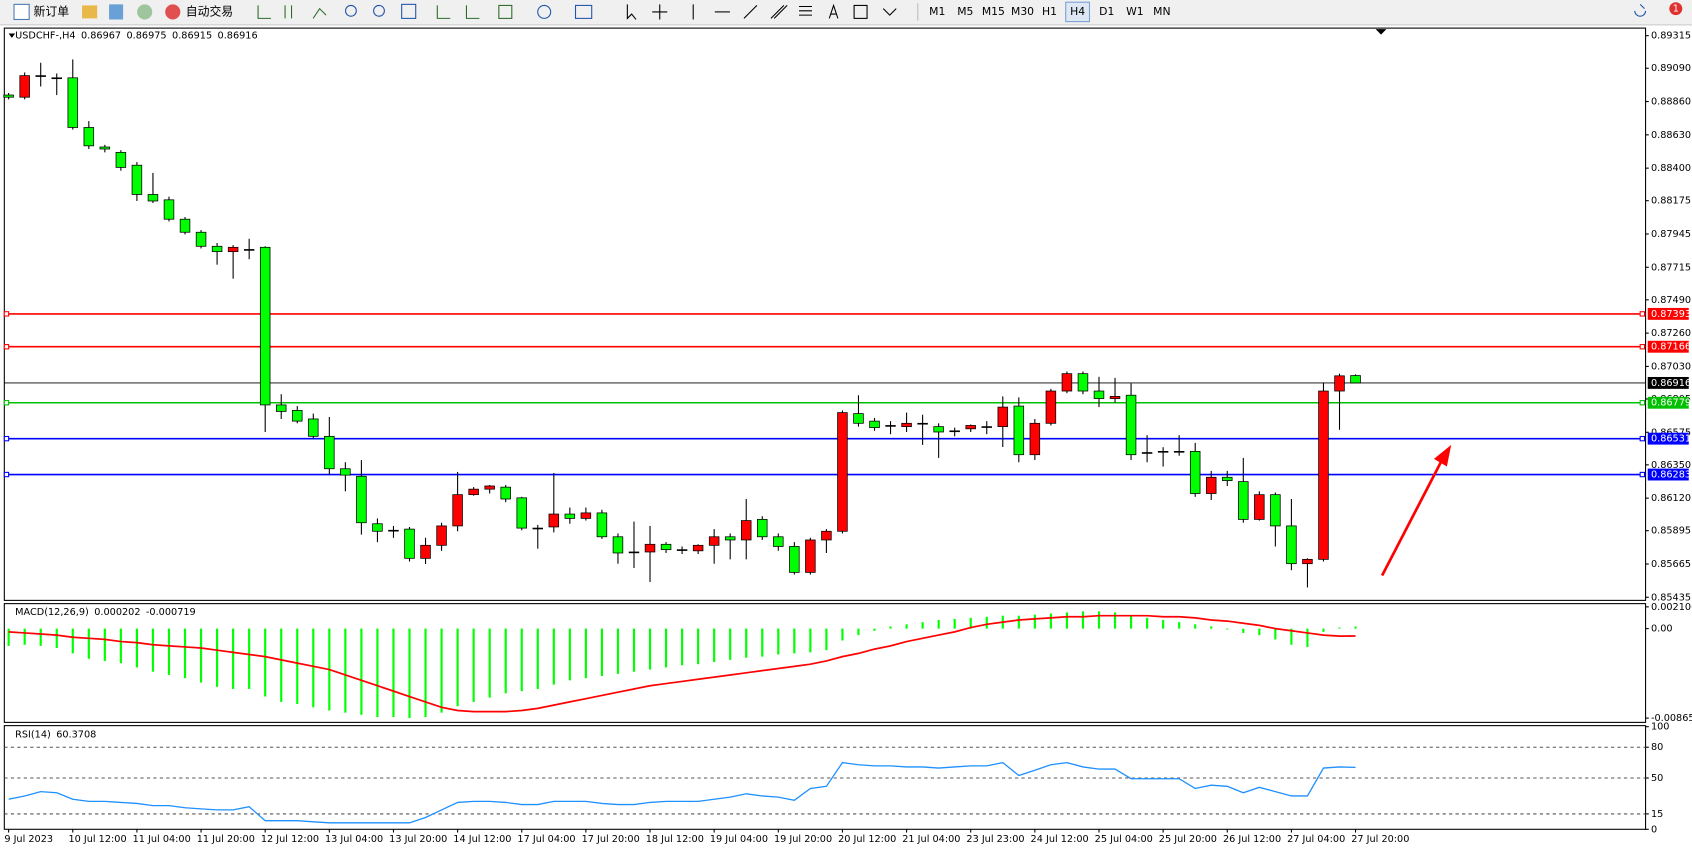 The height and width of the screenshot is (852, 1692). I want to click on auto-trading-button: 自动交易, so click(209, 11).